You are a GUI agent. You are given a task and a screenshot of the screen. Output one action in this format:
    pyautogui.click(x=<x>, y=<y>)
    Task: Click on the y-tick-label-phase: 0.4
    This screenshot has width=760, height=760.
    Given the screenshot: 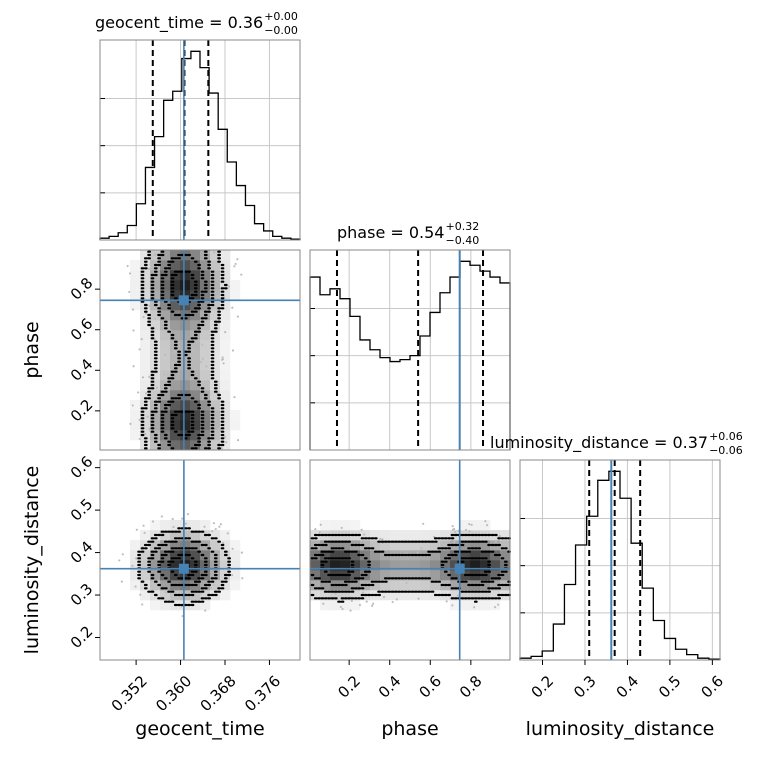 What is the action you would take?
    pyautogui.click(x=82, y=370)
    